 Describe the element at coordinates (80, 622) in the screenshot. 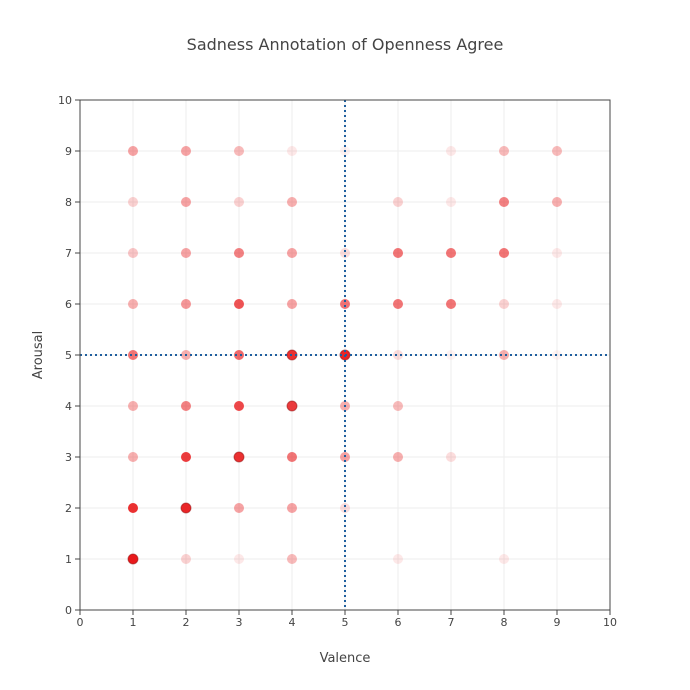

I see `x-tick-label: 0` at that location.